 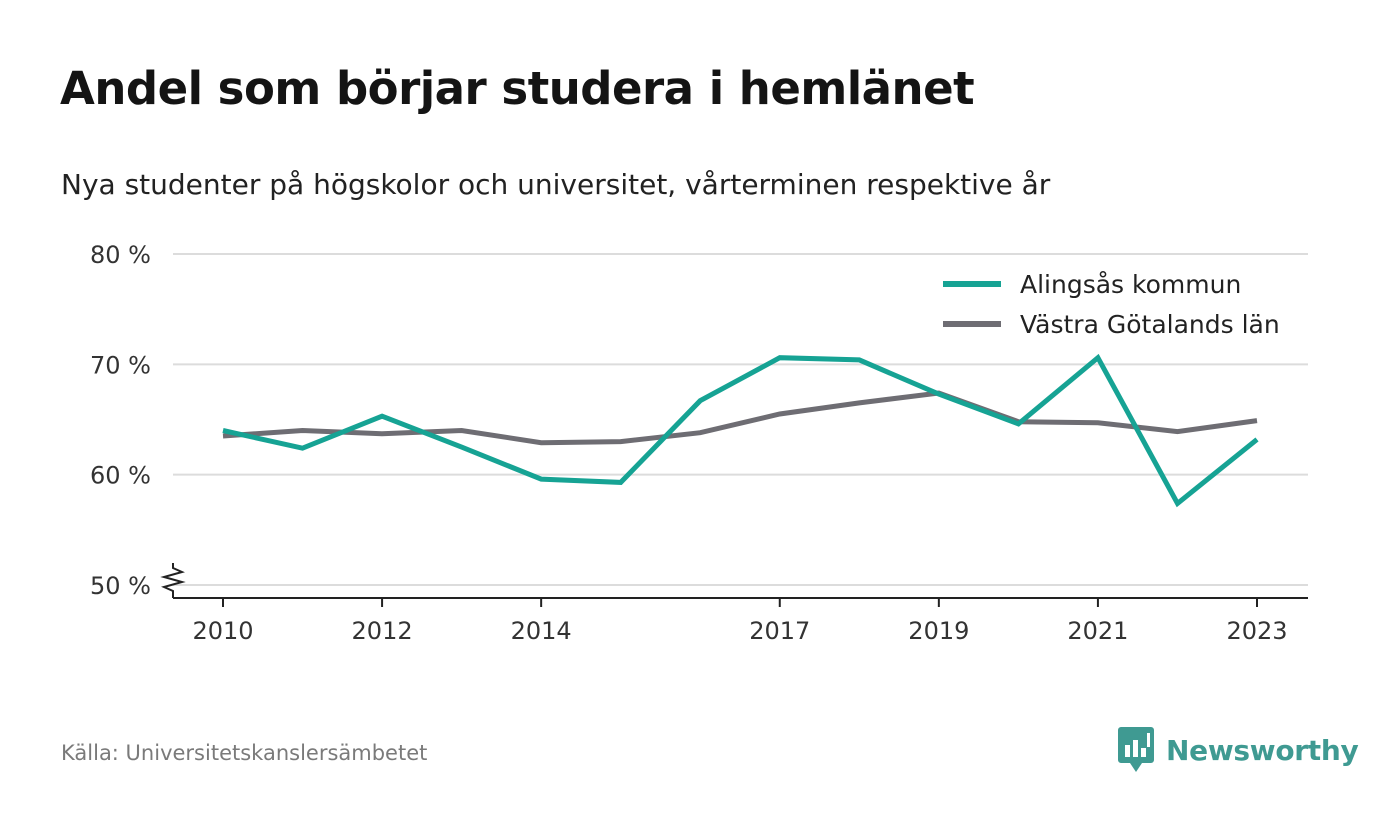 What do you see at coordinates (1097, 631) in the screenshot?
I see `x-tick-label: 2021` at bounding box center [1097, 631].